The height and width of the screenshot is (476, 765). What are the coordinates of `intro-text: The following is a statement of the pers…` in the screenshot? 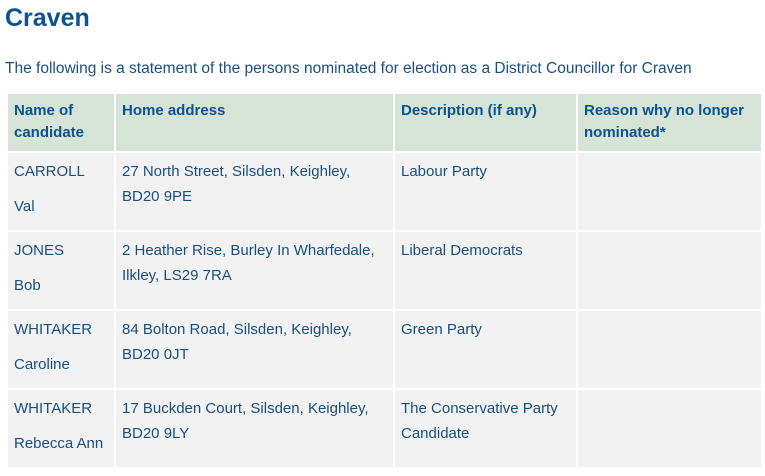 It's located at (348, 68).